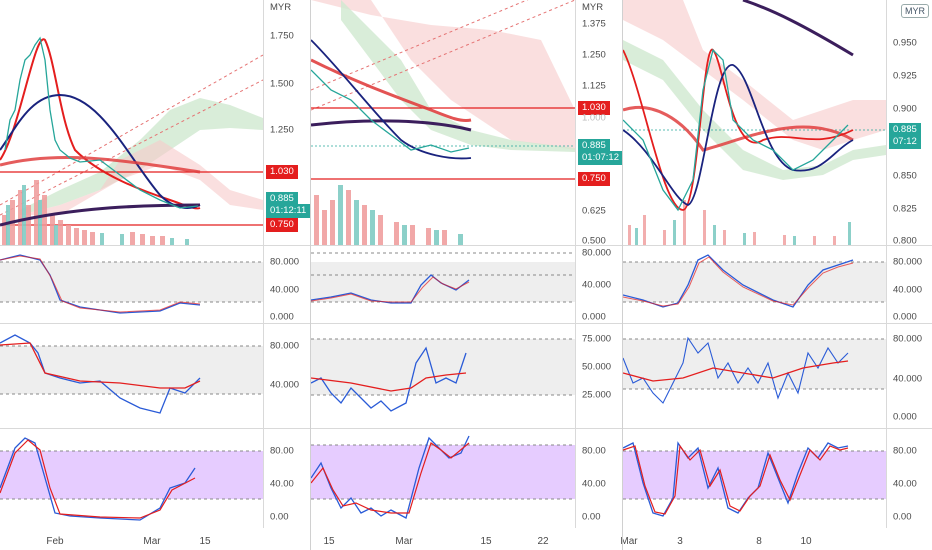  I want to click on stoch-axis-middle: 80.00 40.00 0.00, so click(598, 478).